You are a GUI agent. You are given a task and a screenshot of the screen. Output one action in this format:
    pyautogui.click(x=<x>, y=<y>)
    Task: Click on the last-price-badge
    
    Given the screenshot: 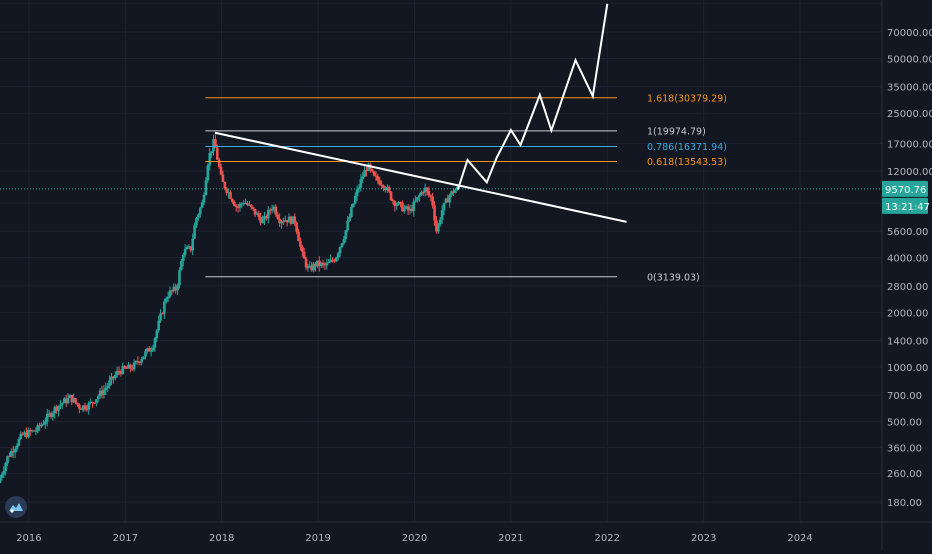 What is the action you would take?
    pyautogui.click(x=905, y=188)
    